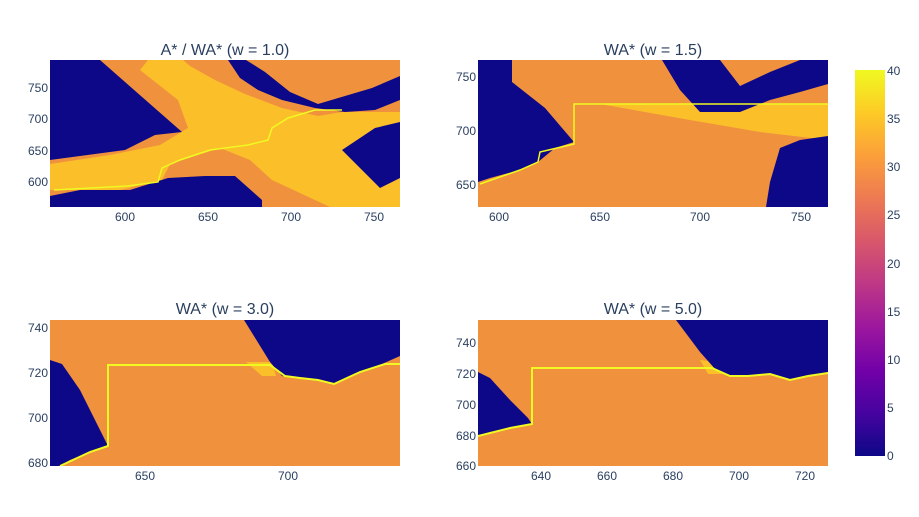 This screenshot has height=517, width=919. I want to click on x-ticks: 640 660 680 700 720, so click(673, 476).